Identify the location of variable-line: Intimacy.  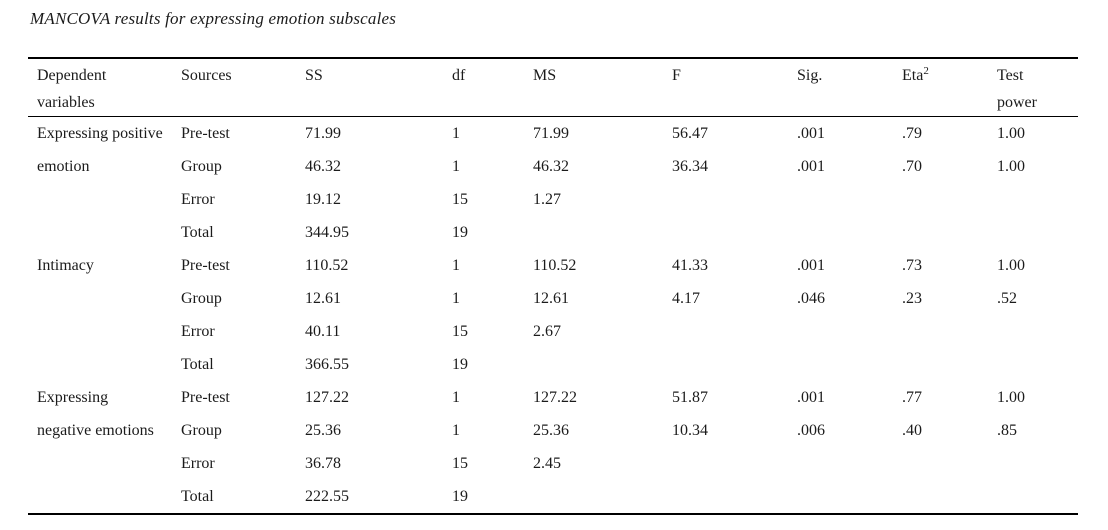
(65, 265).